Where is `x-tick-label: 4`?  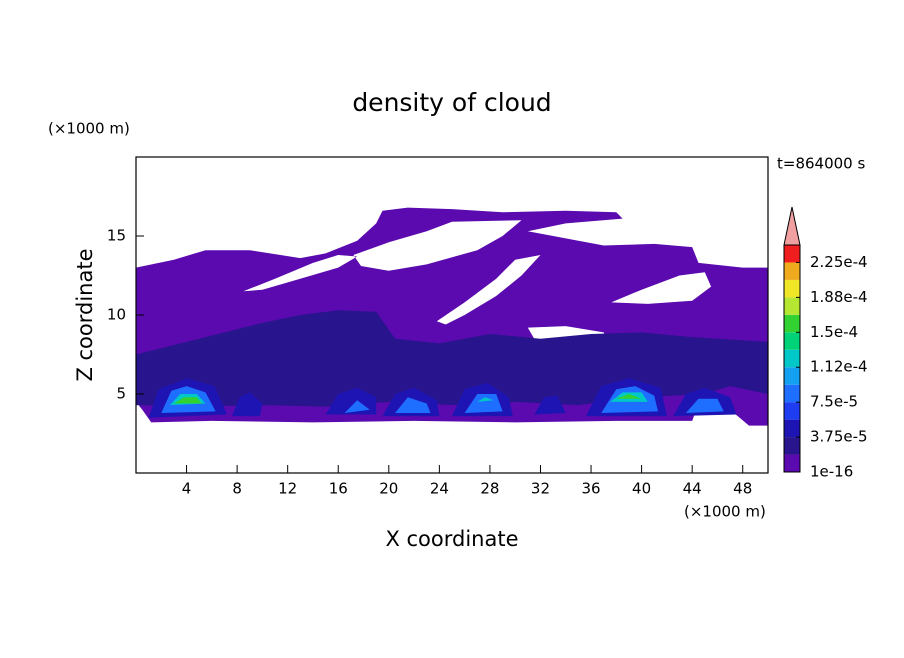 x-tick-label: 4 is located at coordinates (187, 489).